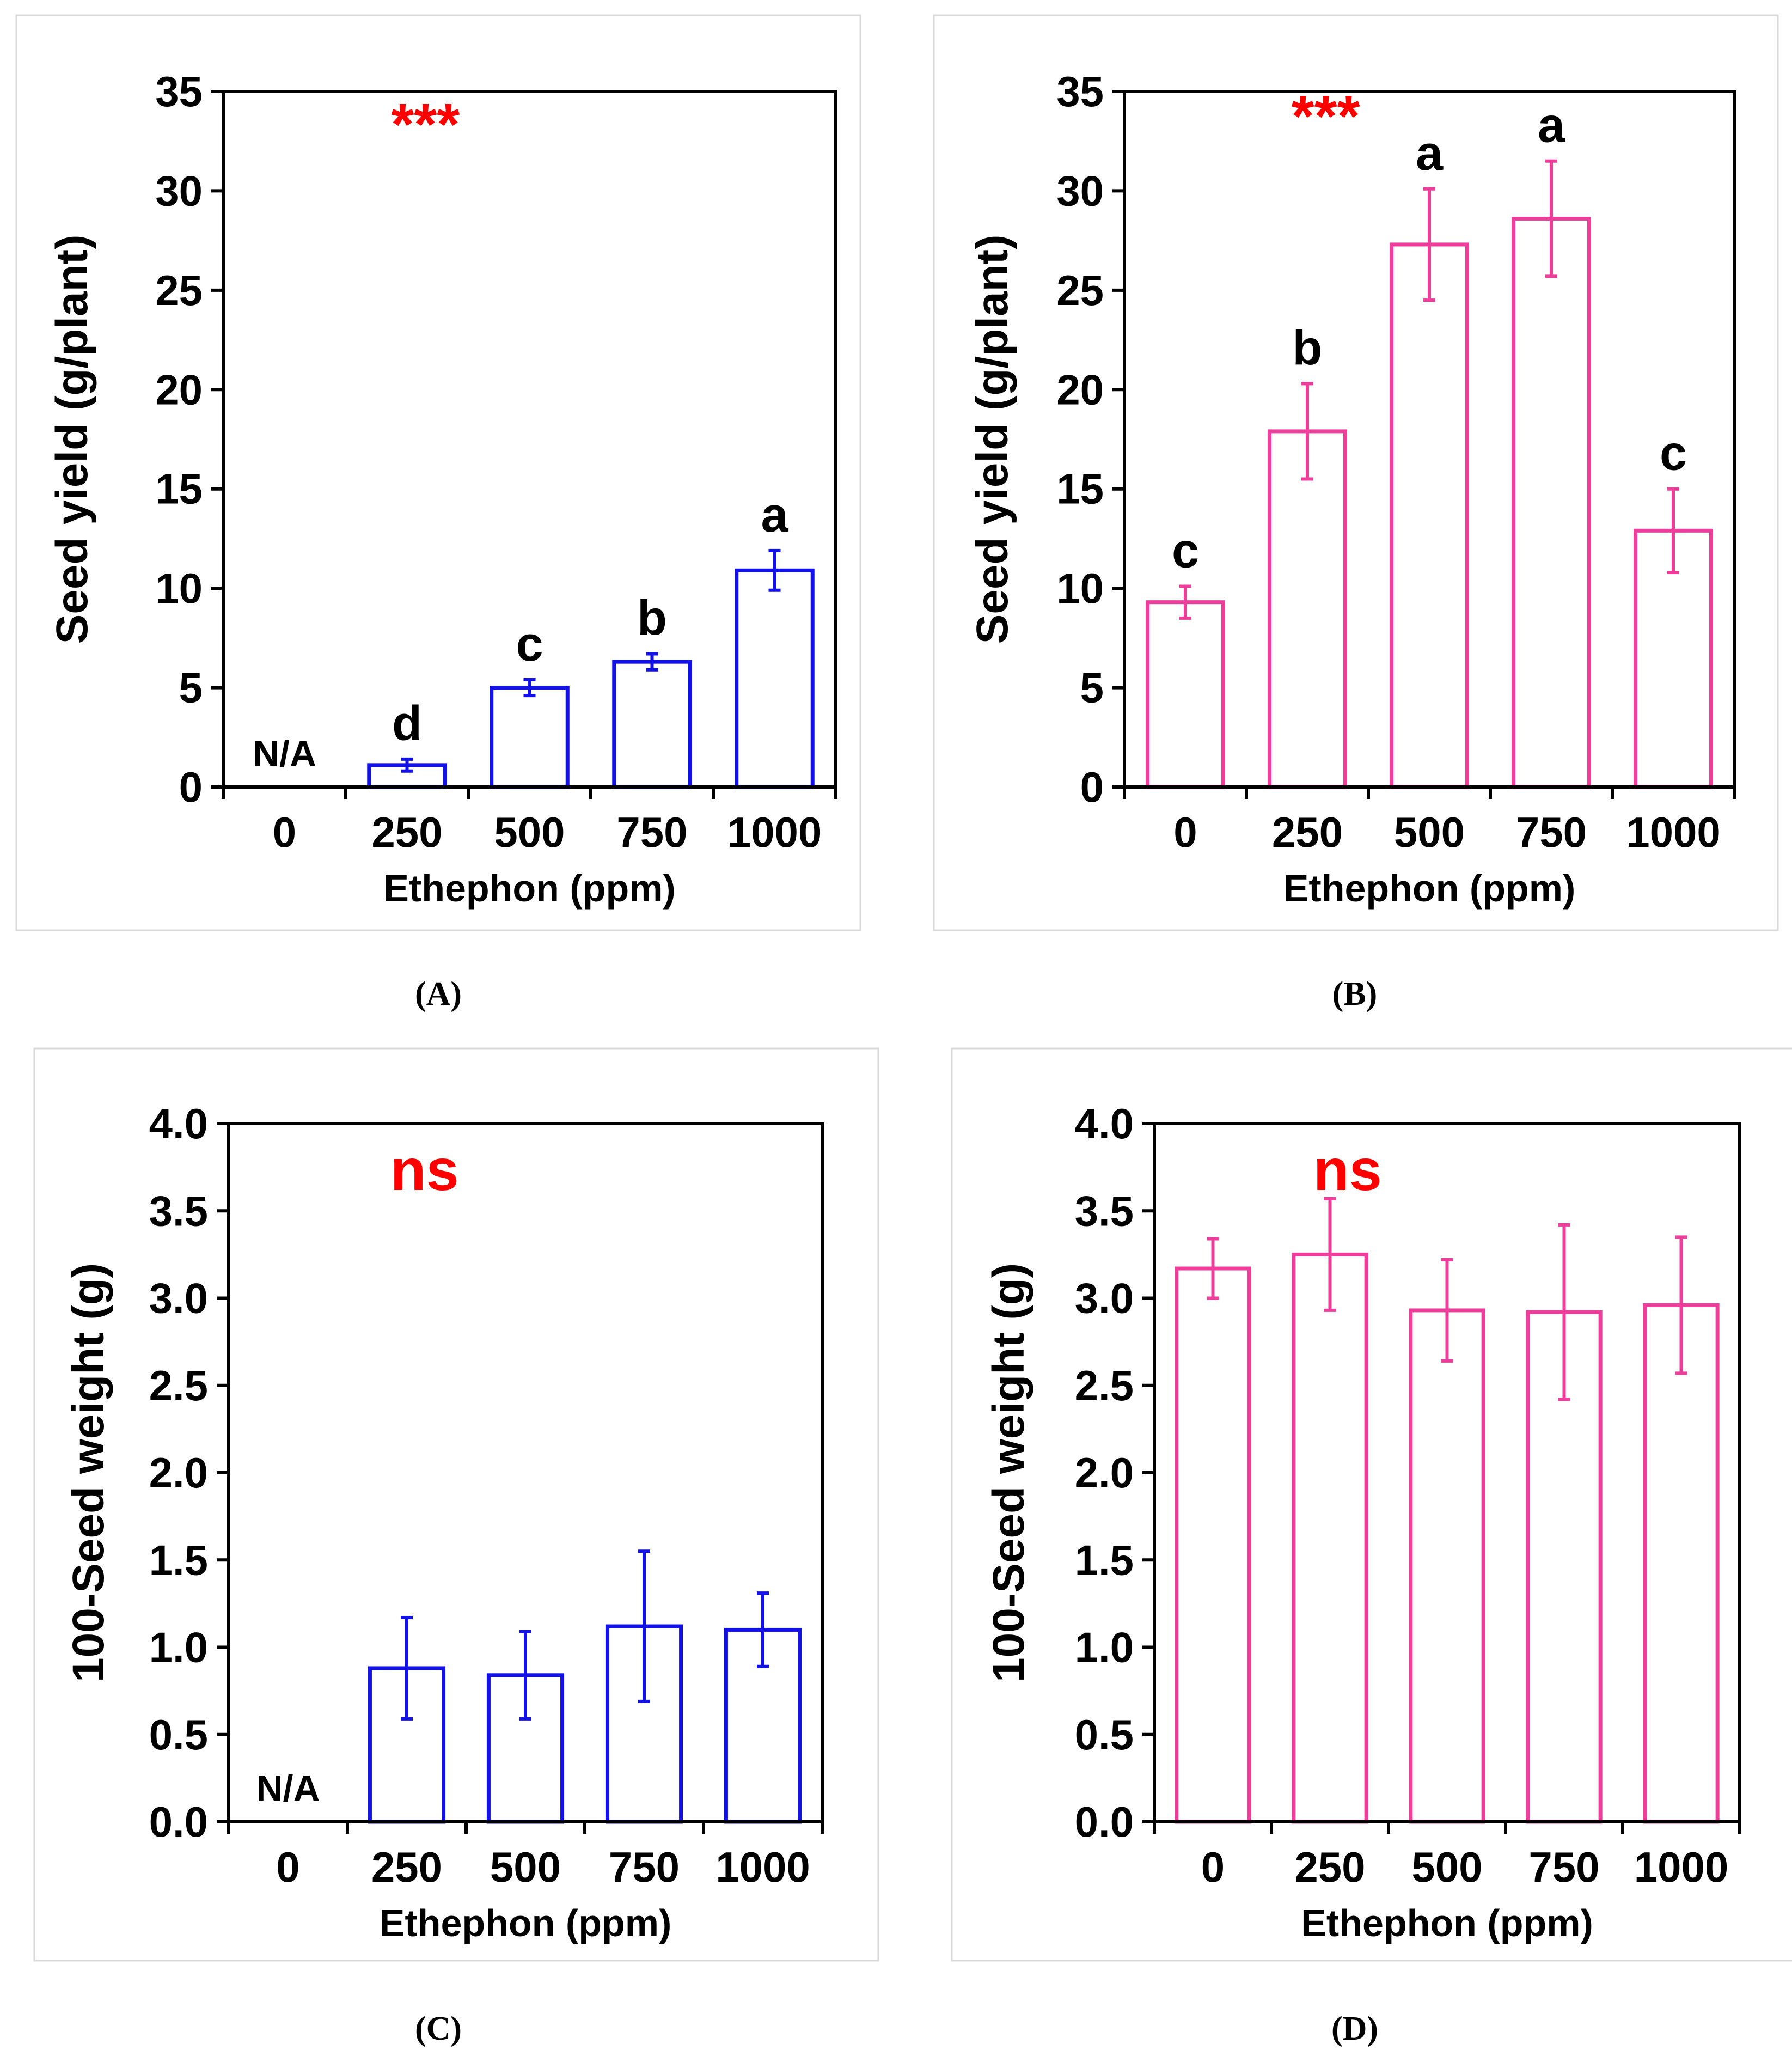  What do you see at coordinates (1355, 993) in the screenshot?
I see `panel-caption: (B)` at bounding box center [1355, 993].